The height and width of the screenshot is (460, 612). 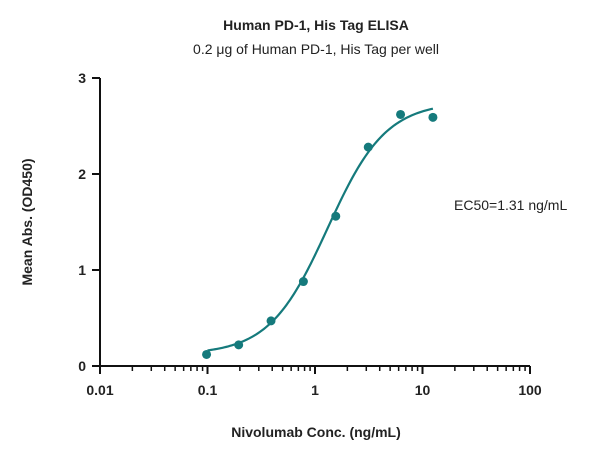 I want to click on x-tick-label: 0.1, so click(x=208, y=390).